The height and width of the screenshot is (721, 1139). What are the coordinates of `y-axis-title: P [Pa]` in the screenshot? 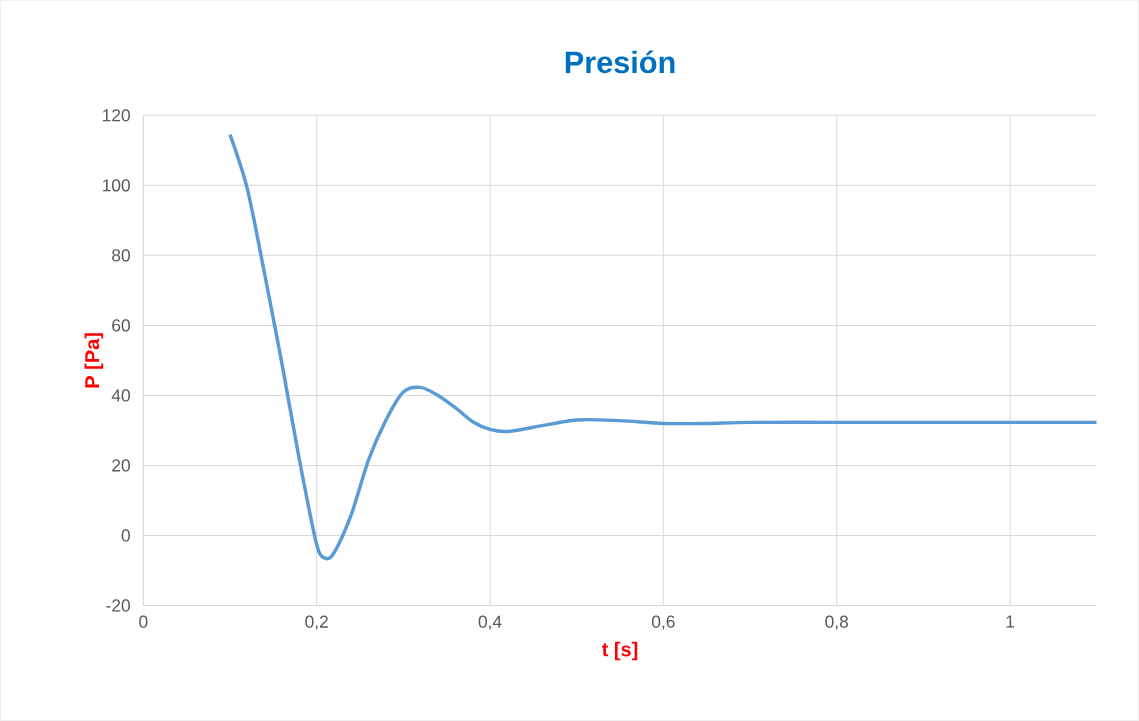 It's located at (94, 360).